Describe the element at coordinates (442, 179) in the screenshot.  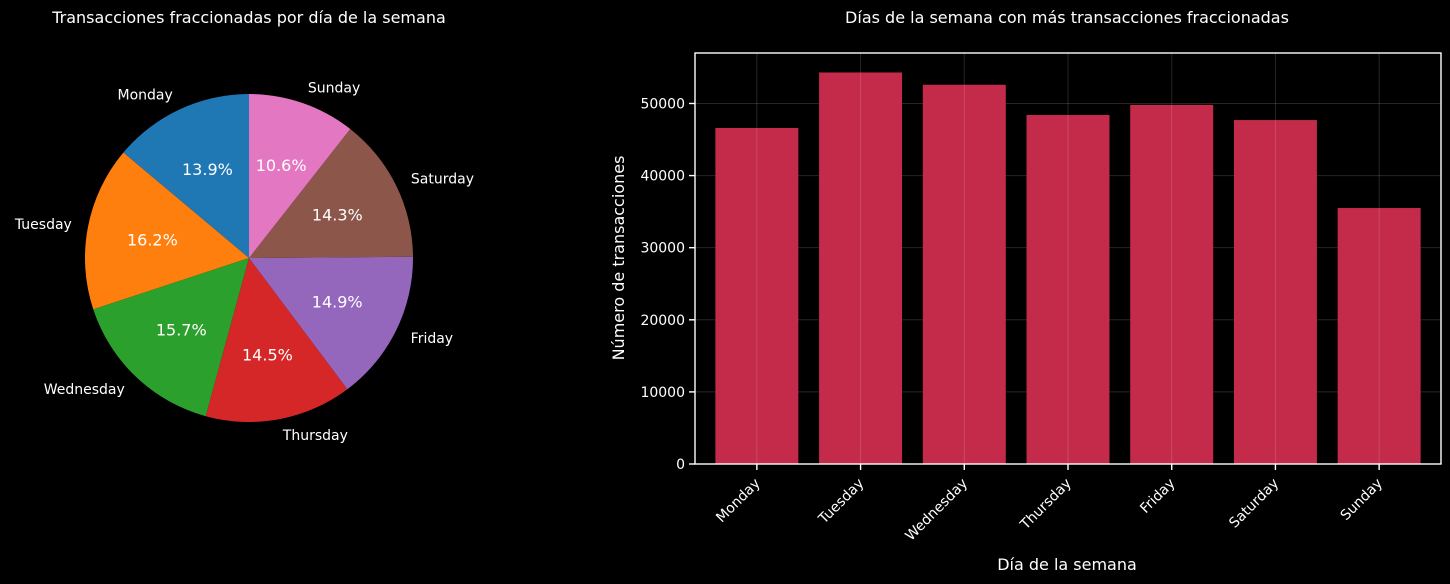
I see `pie-category-label: Saturday` at that location.